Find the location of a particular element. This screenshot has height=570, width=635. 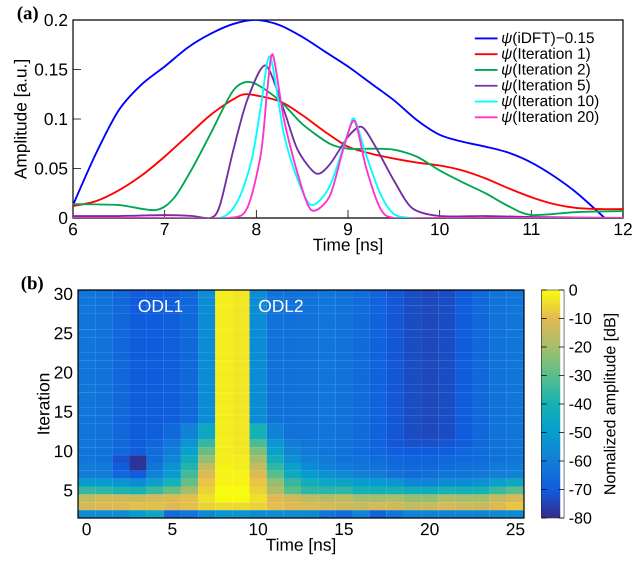

y-axis-title: Iteration is located at coordinates (43, 404).